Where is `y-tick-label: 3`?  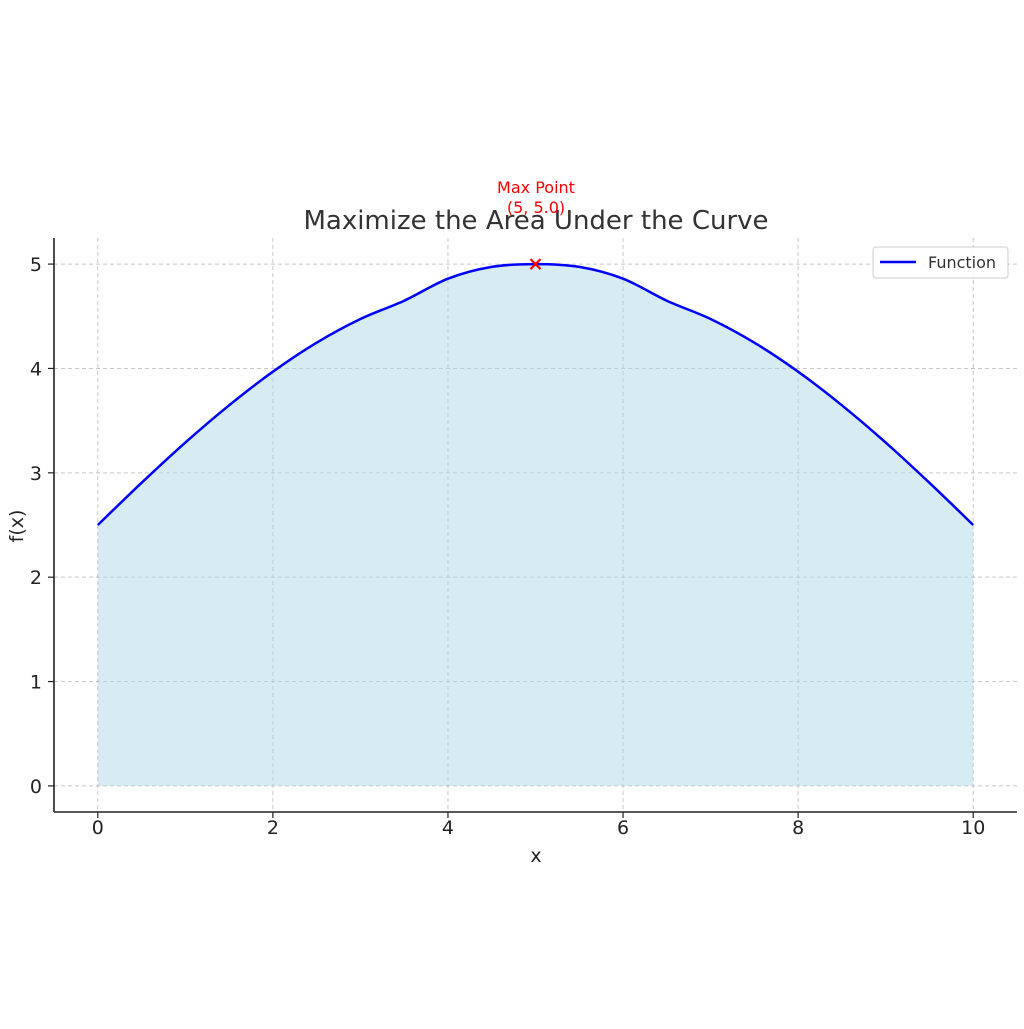 y-tick-label: 3 is located at coordinates (36, 474).